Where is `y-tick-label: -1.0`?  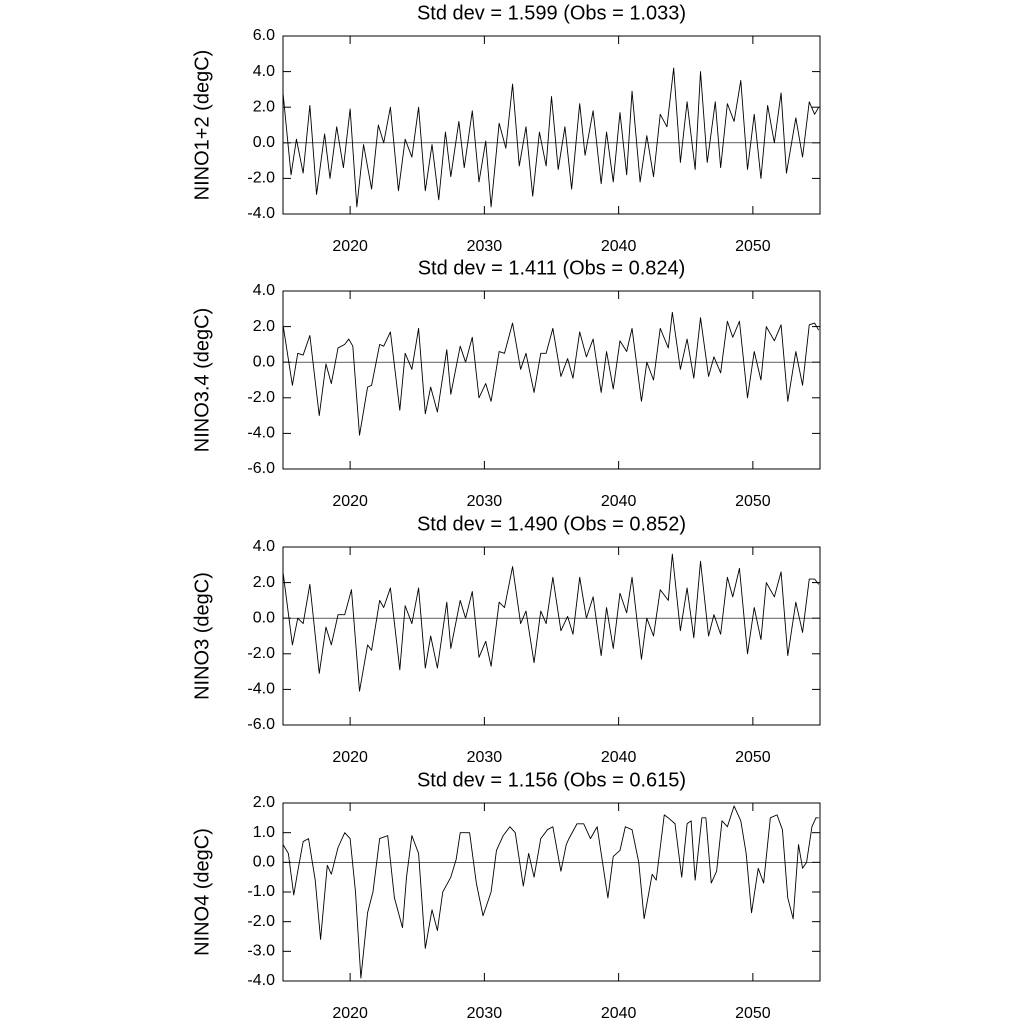
y-tick-label: -1.0 is located at coordinates (261, 891).